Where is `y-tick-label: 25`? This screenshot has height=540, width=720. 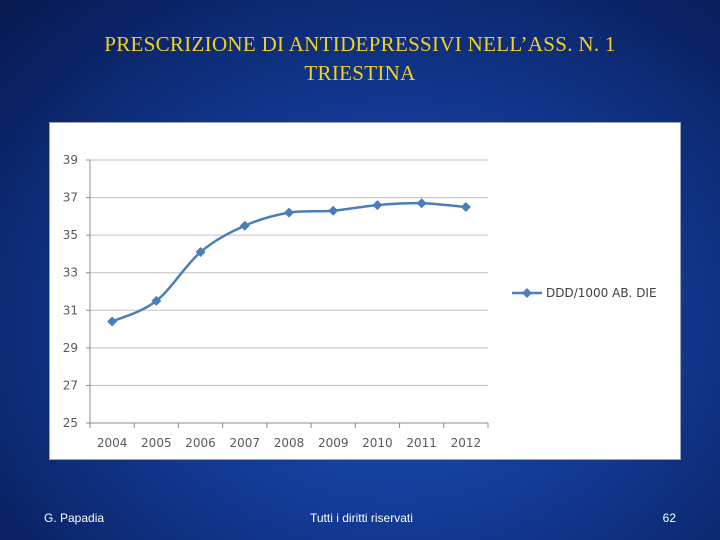
y-tick-label: 25 is located at coordinates (70, 423).